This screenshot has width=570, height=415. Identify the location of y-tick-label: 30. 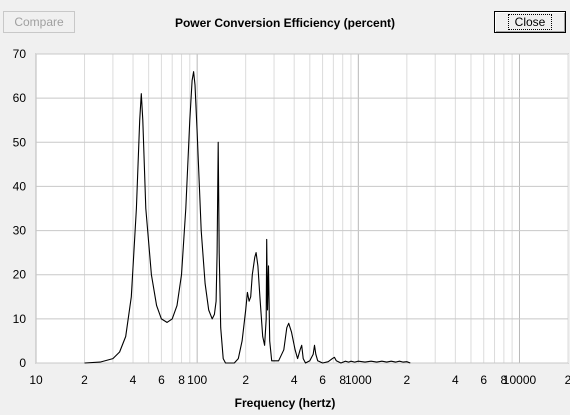
(20, 231).